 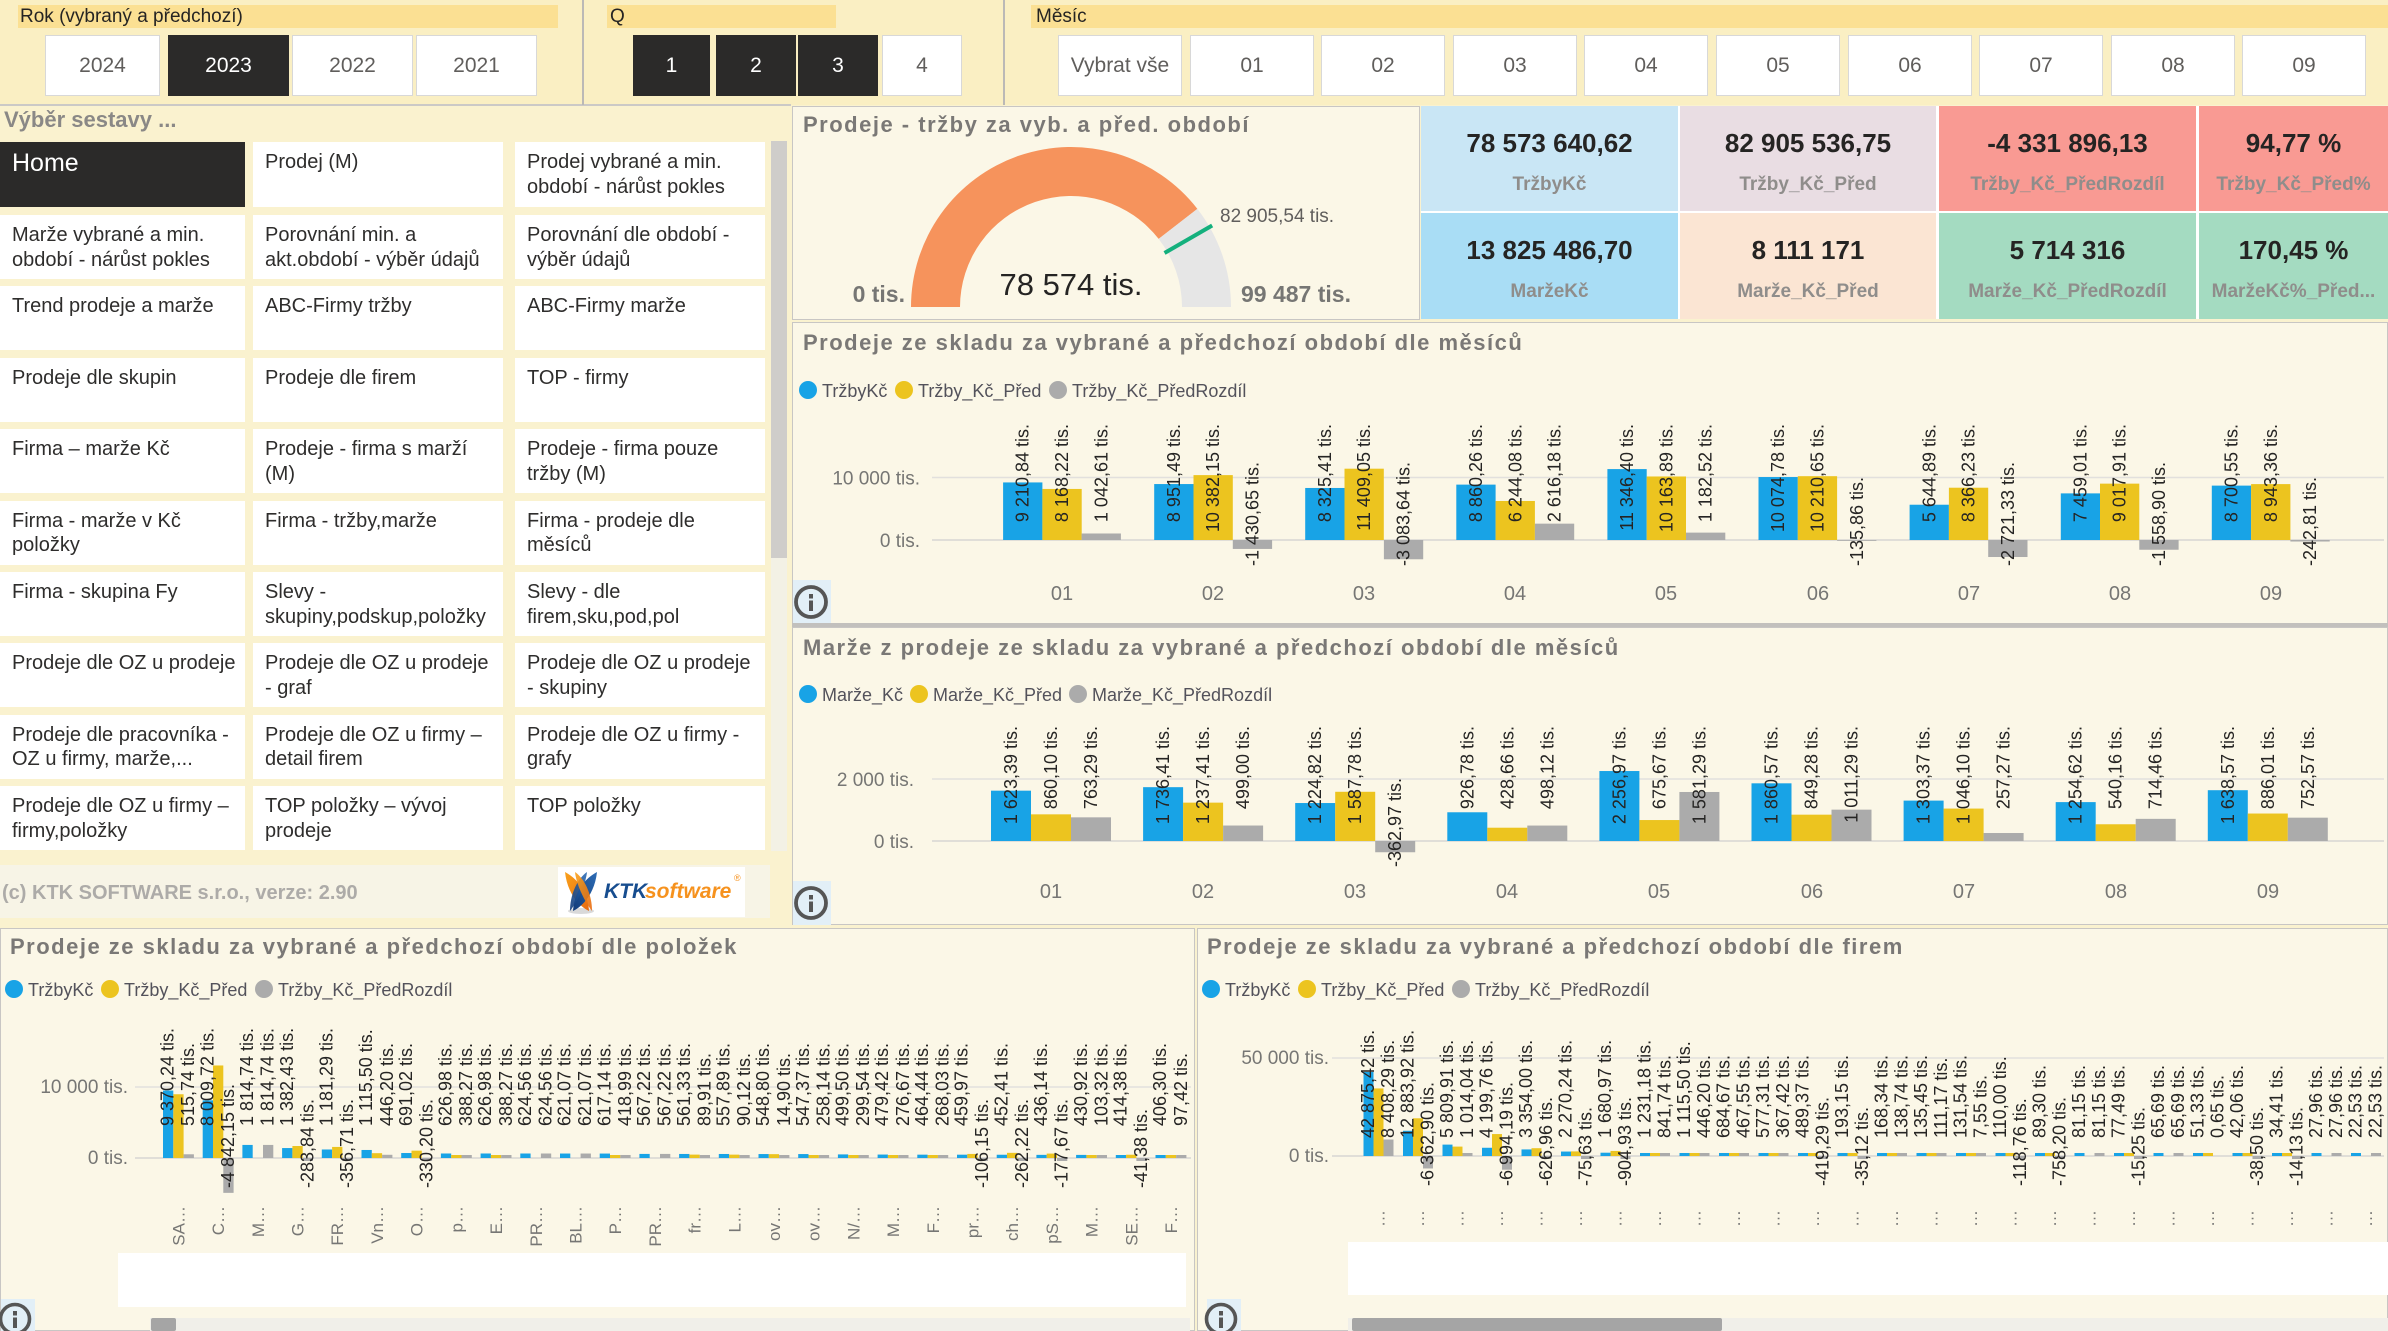 What do you see at coordinates (962, 1084) in the screenshot?
I see `svg-text: 459,97 tis.` at bounding box center [962, 1084].